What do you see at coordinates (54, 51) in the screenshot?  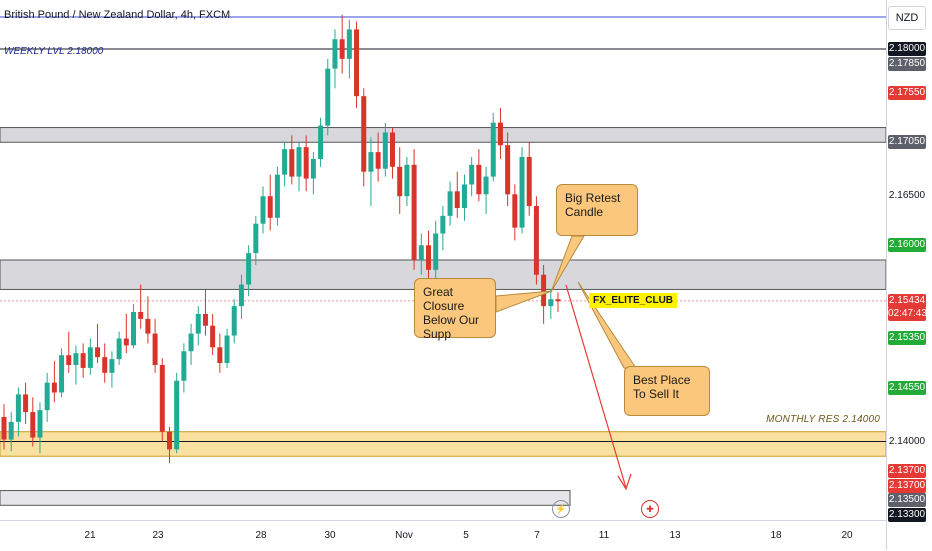 I see `weekly-level-label: WEEKLY LVL 2.18000` at bounding box center [54, 51].